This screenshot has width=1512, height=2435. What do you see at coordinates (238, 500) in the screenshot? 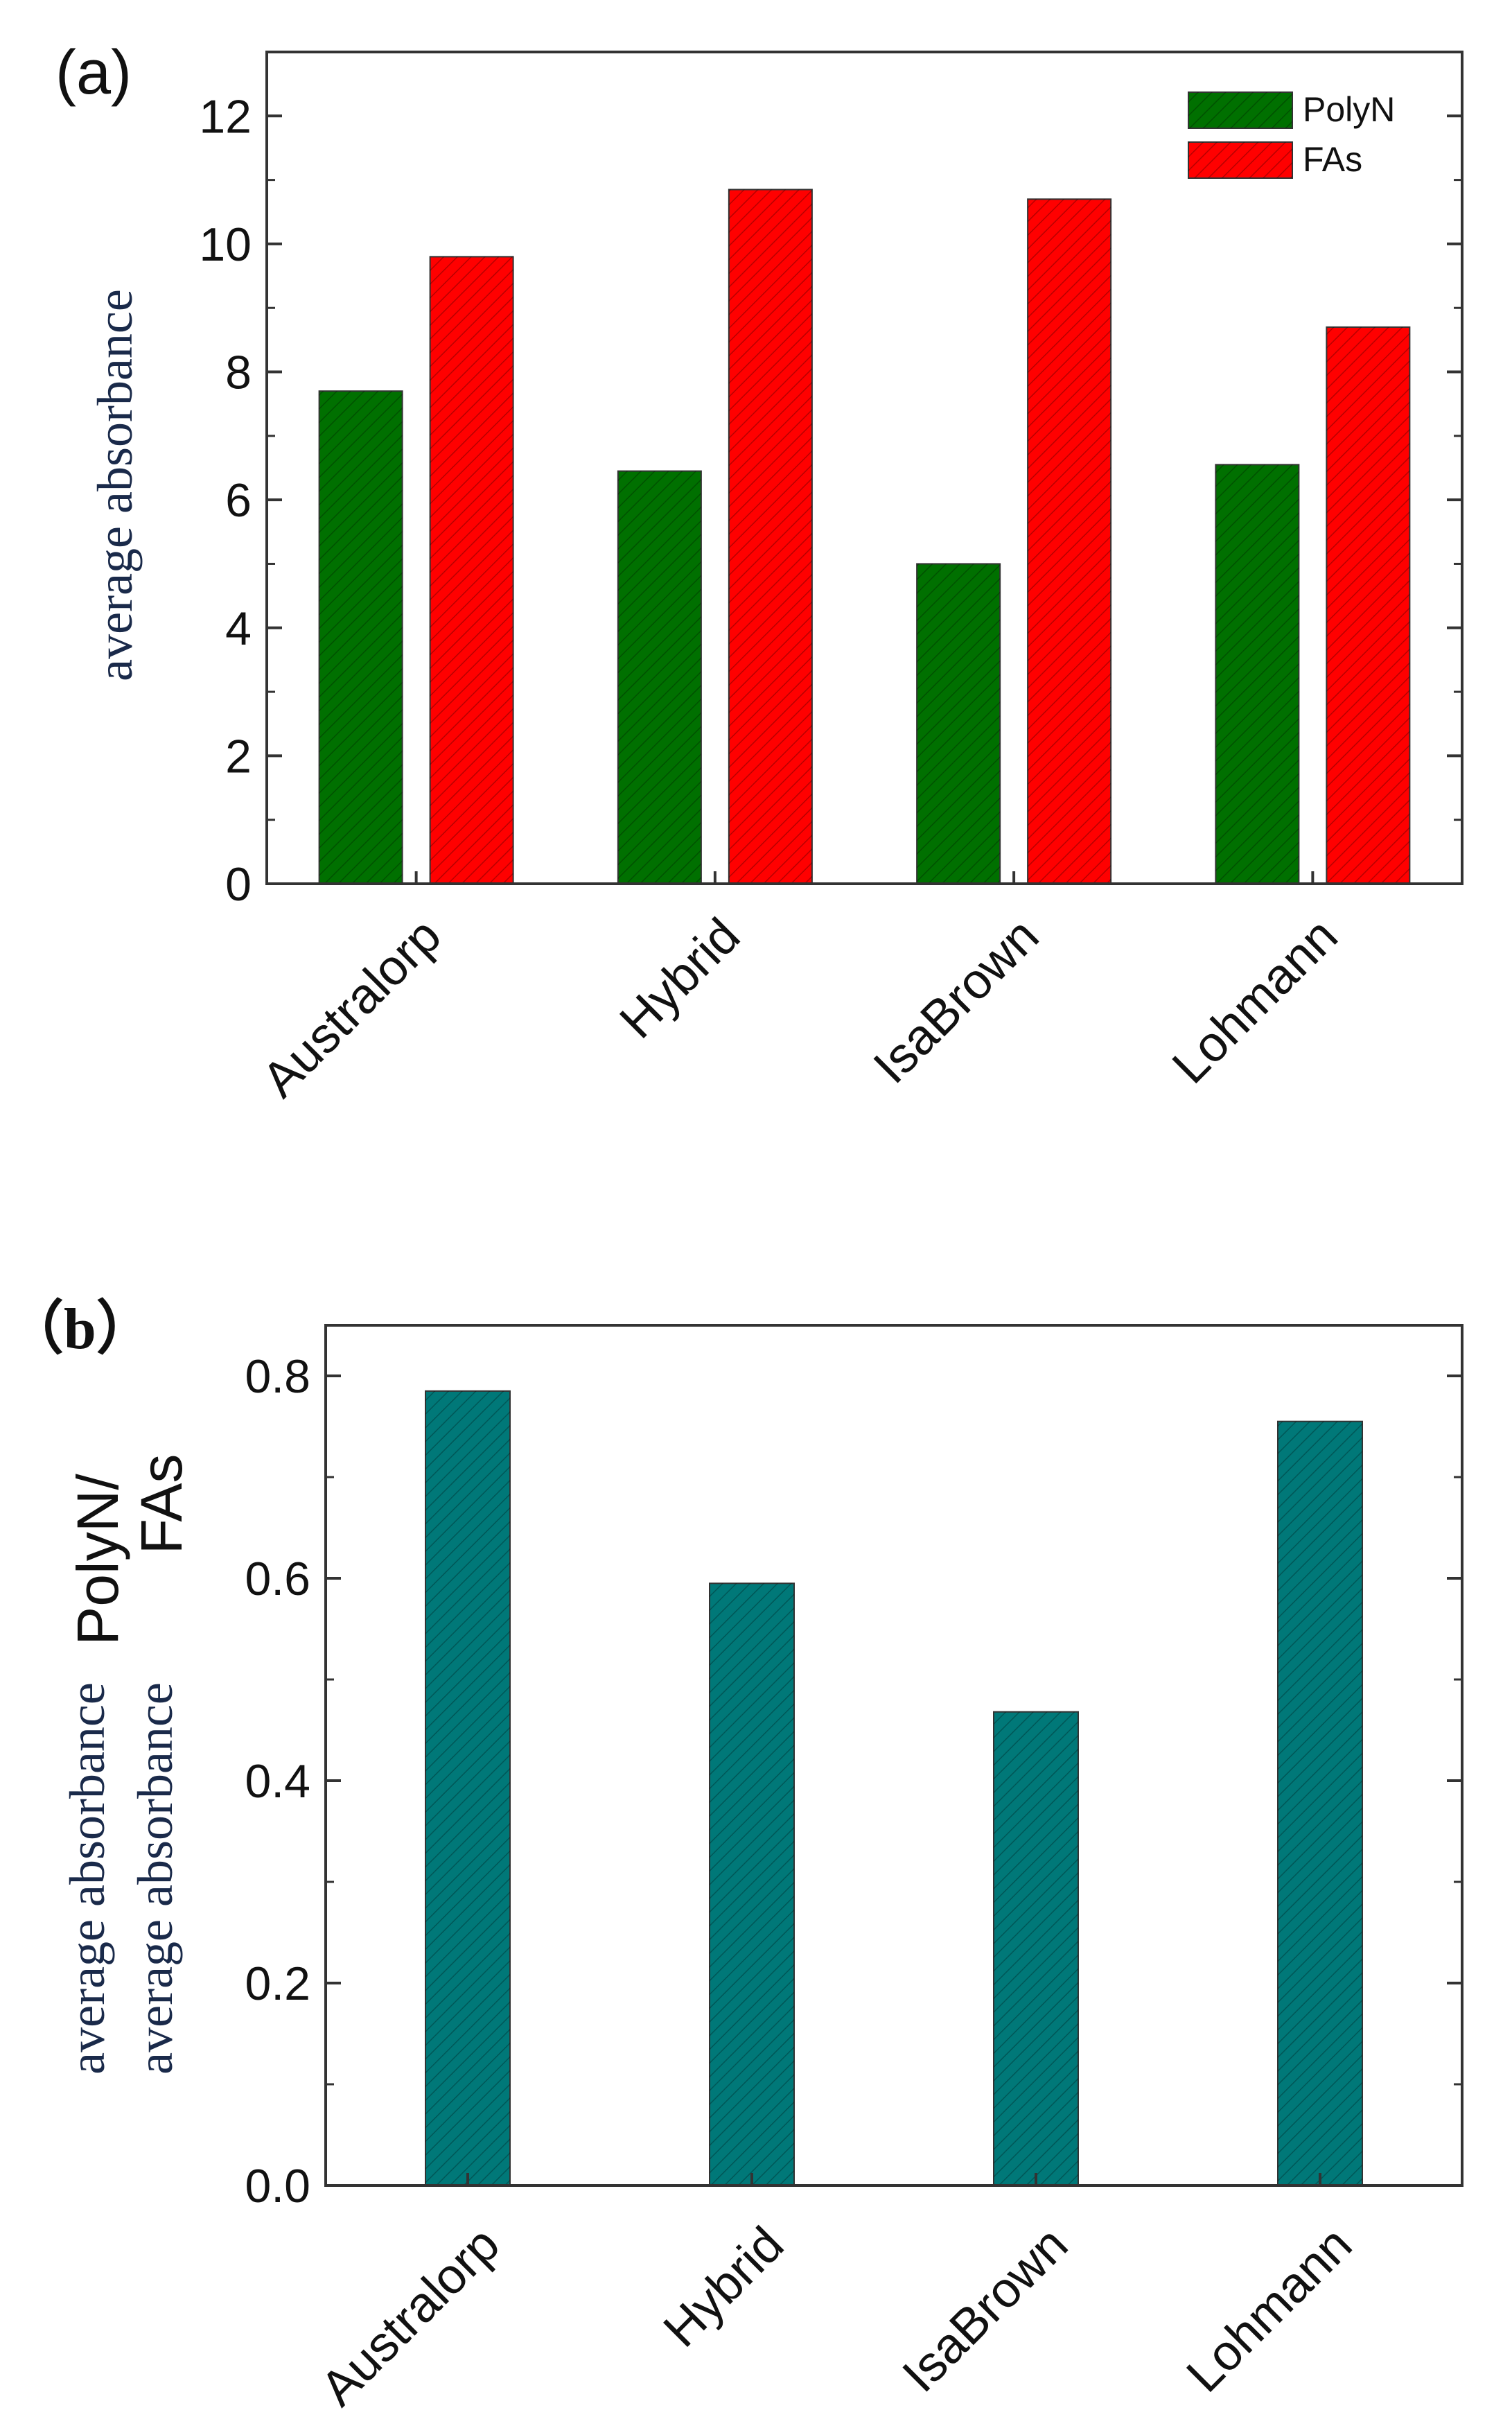
I see `y-tick-label: 6` at bounding box center [238, 500].